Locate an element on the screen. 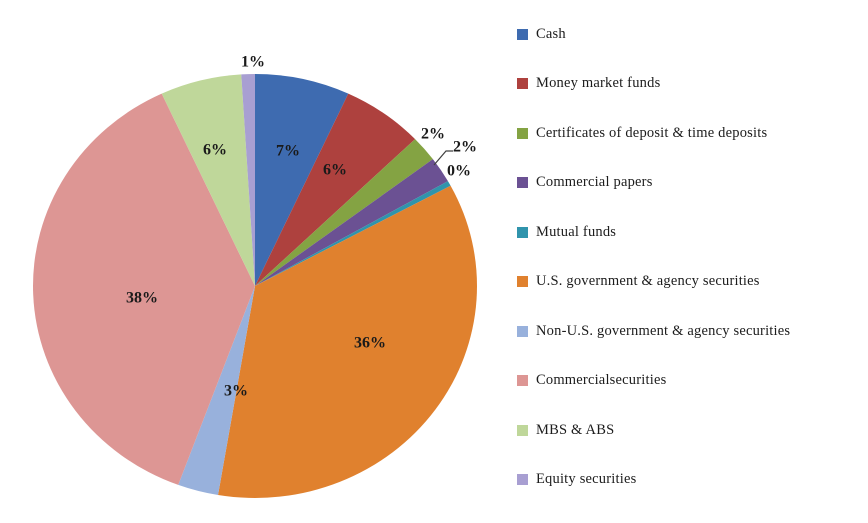 The width and height of the screenshot is (868, 523). slice-percent-label: 7% is located at coordinates (288, 151).